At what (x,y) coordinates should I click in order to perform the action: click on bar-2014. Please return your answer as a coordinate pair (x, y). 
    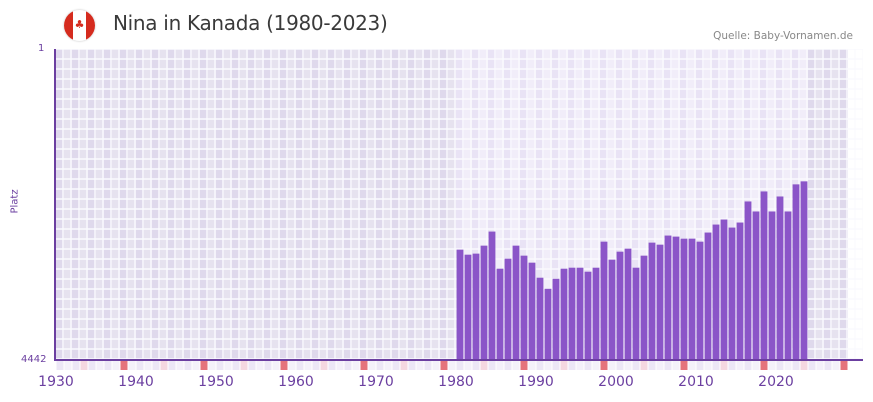
    Looking at the image, I should click on (732, 293).